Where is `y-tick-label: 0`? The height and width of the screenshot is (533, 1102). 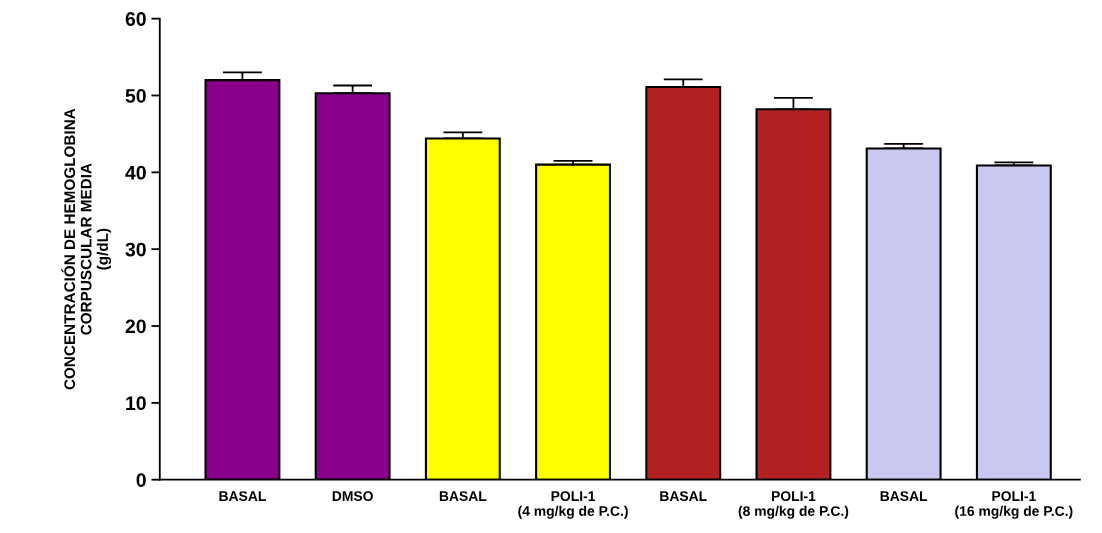 y-tick-label: 0 is located at coordinates (141, 480).